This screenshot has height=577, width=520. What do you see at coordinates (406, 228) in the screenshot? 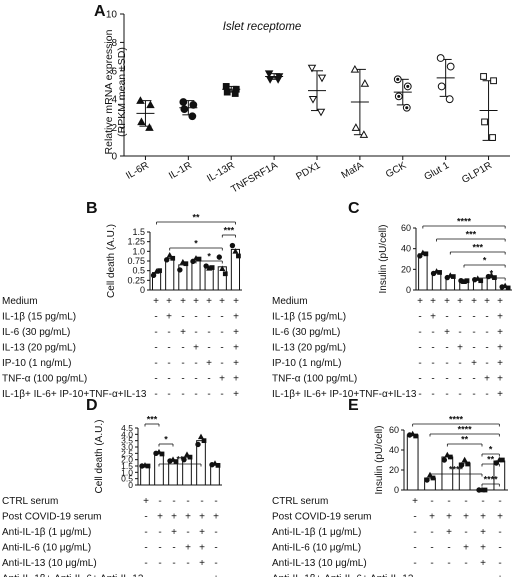
I see `c-y-tick-label: 60` at bounding box center [406, 228].